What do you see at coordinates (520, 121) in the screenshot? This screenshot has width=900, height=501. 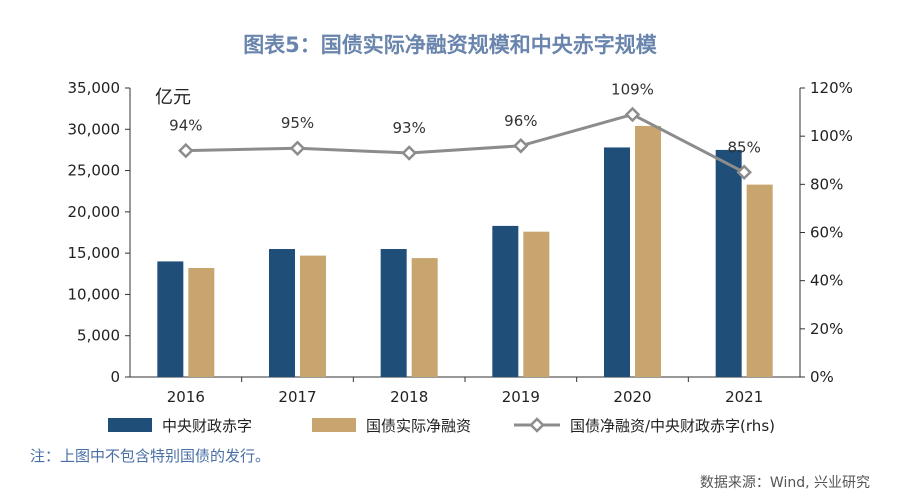 I see `ratio-data-label: 96%` at bounding box center [520, 121].